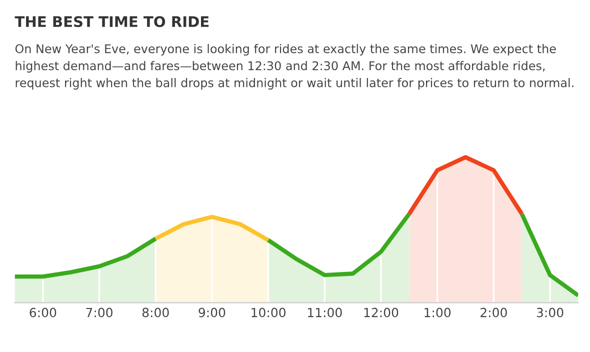 Image resolution: width=590 pixels, height=352 pixels. What do you see at coordinates (43, 313) in the screenshot?
I see `x-tick-label: 6:00` at bounding box center [43, 313].